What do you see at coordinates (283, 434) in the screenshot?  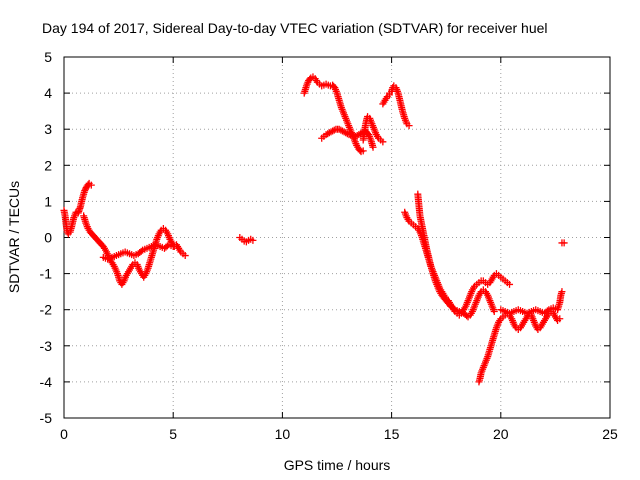 I see `x-tick-label: 10` at bounding box center [283, 434].